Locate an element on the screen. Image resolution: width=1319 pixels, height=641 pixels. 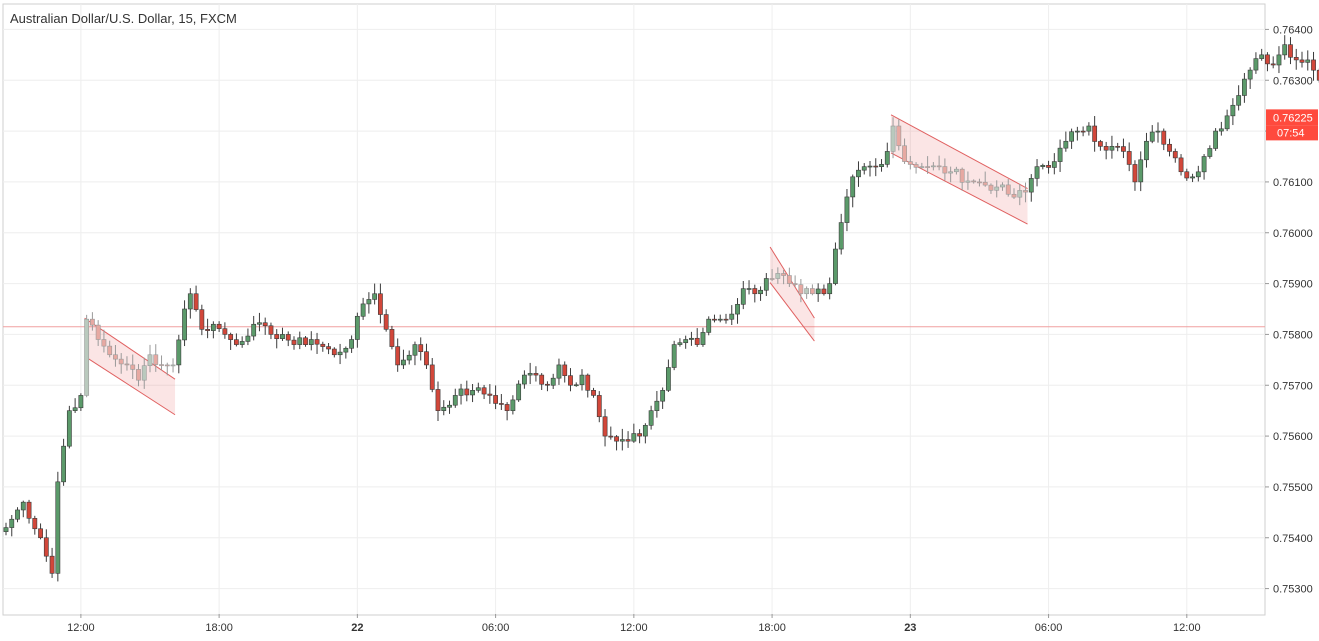
y-tick-label: 0.76100 is located at coordinates (1293, 183).